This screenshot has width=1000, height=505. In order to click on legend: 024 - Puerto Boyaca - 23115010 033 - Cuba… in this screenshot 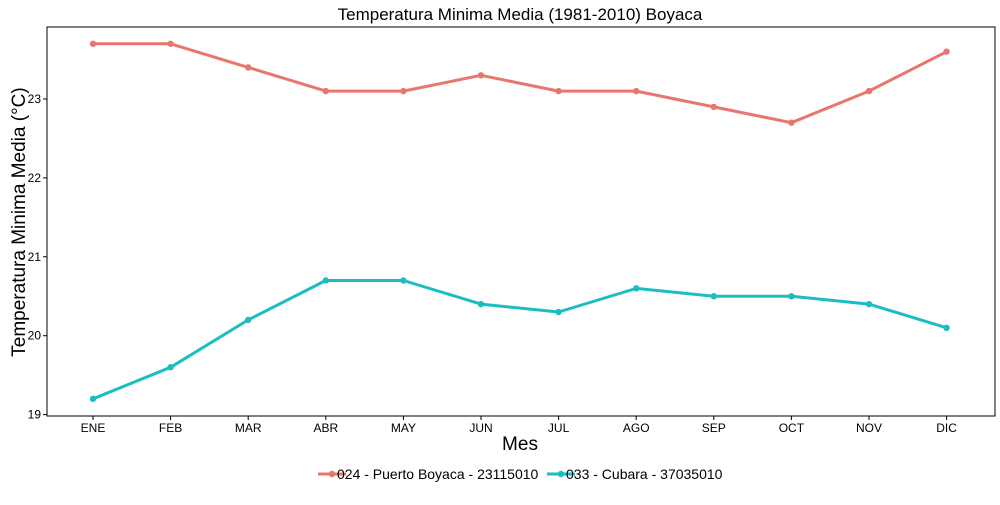, I will do `click(520, 474)`.